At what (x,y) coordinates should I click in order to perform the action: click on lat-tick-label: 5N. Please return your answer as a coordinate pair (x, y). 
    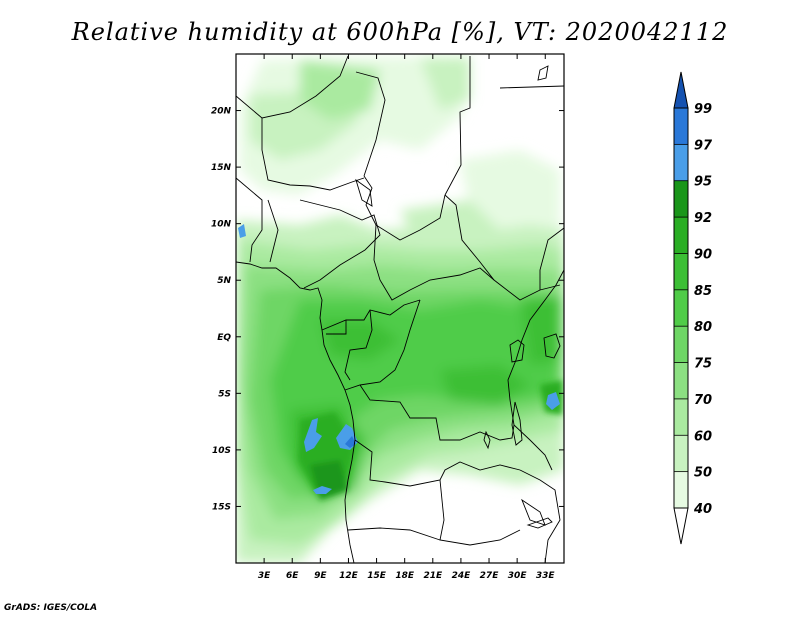
    Looking at the image, I should click on (224, 281).